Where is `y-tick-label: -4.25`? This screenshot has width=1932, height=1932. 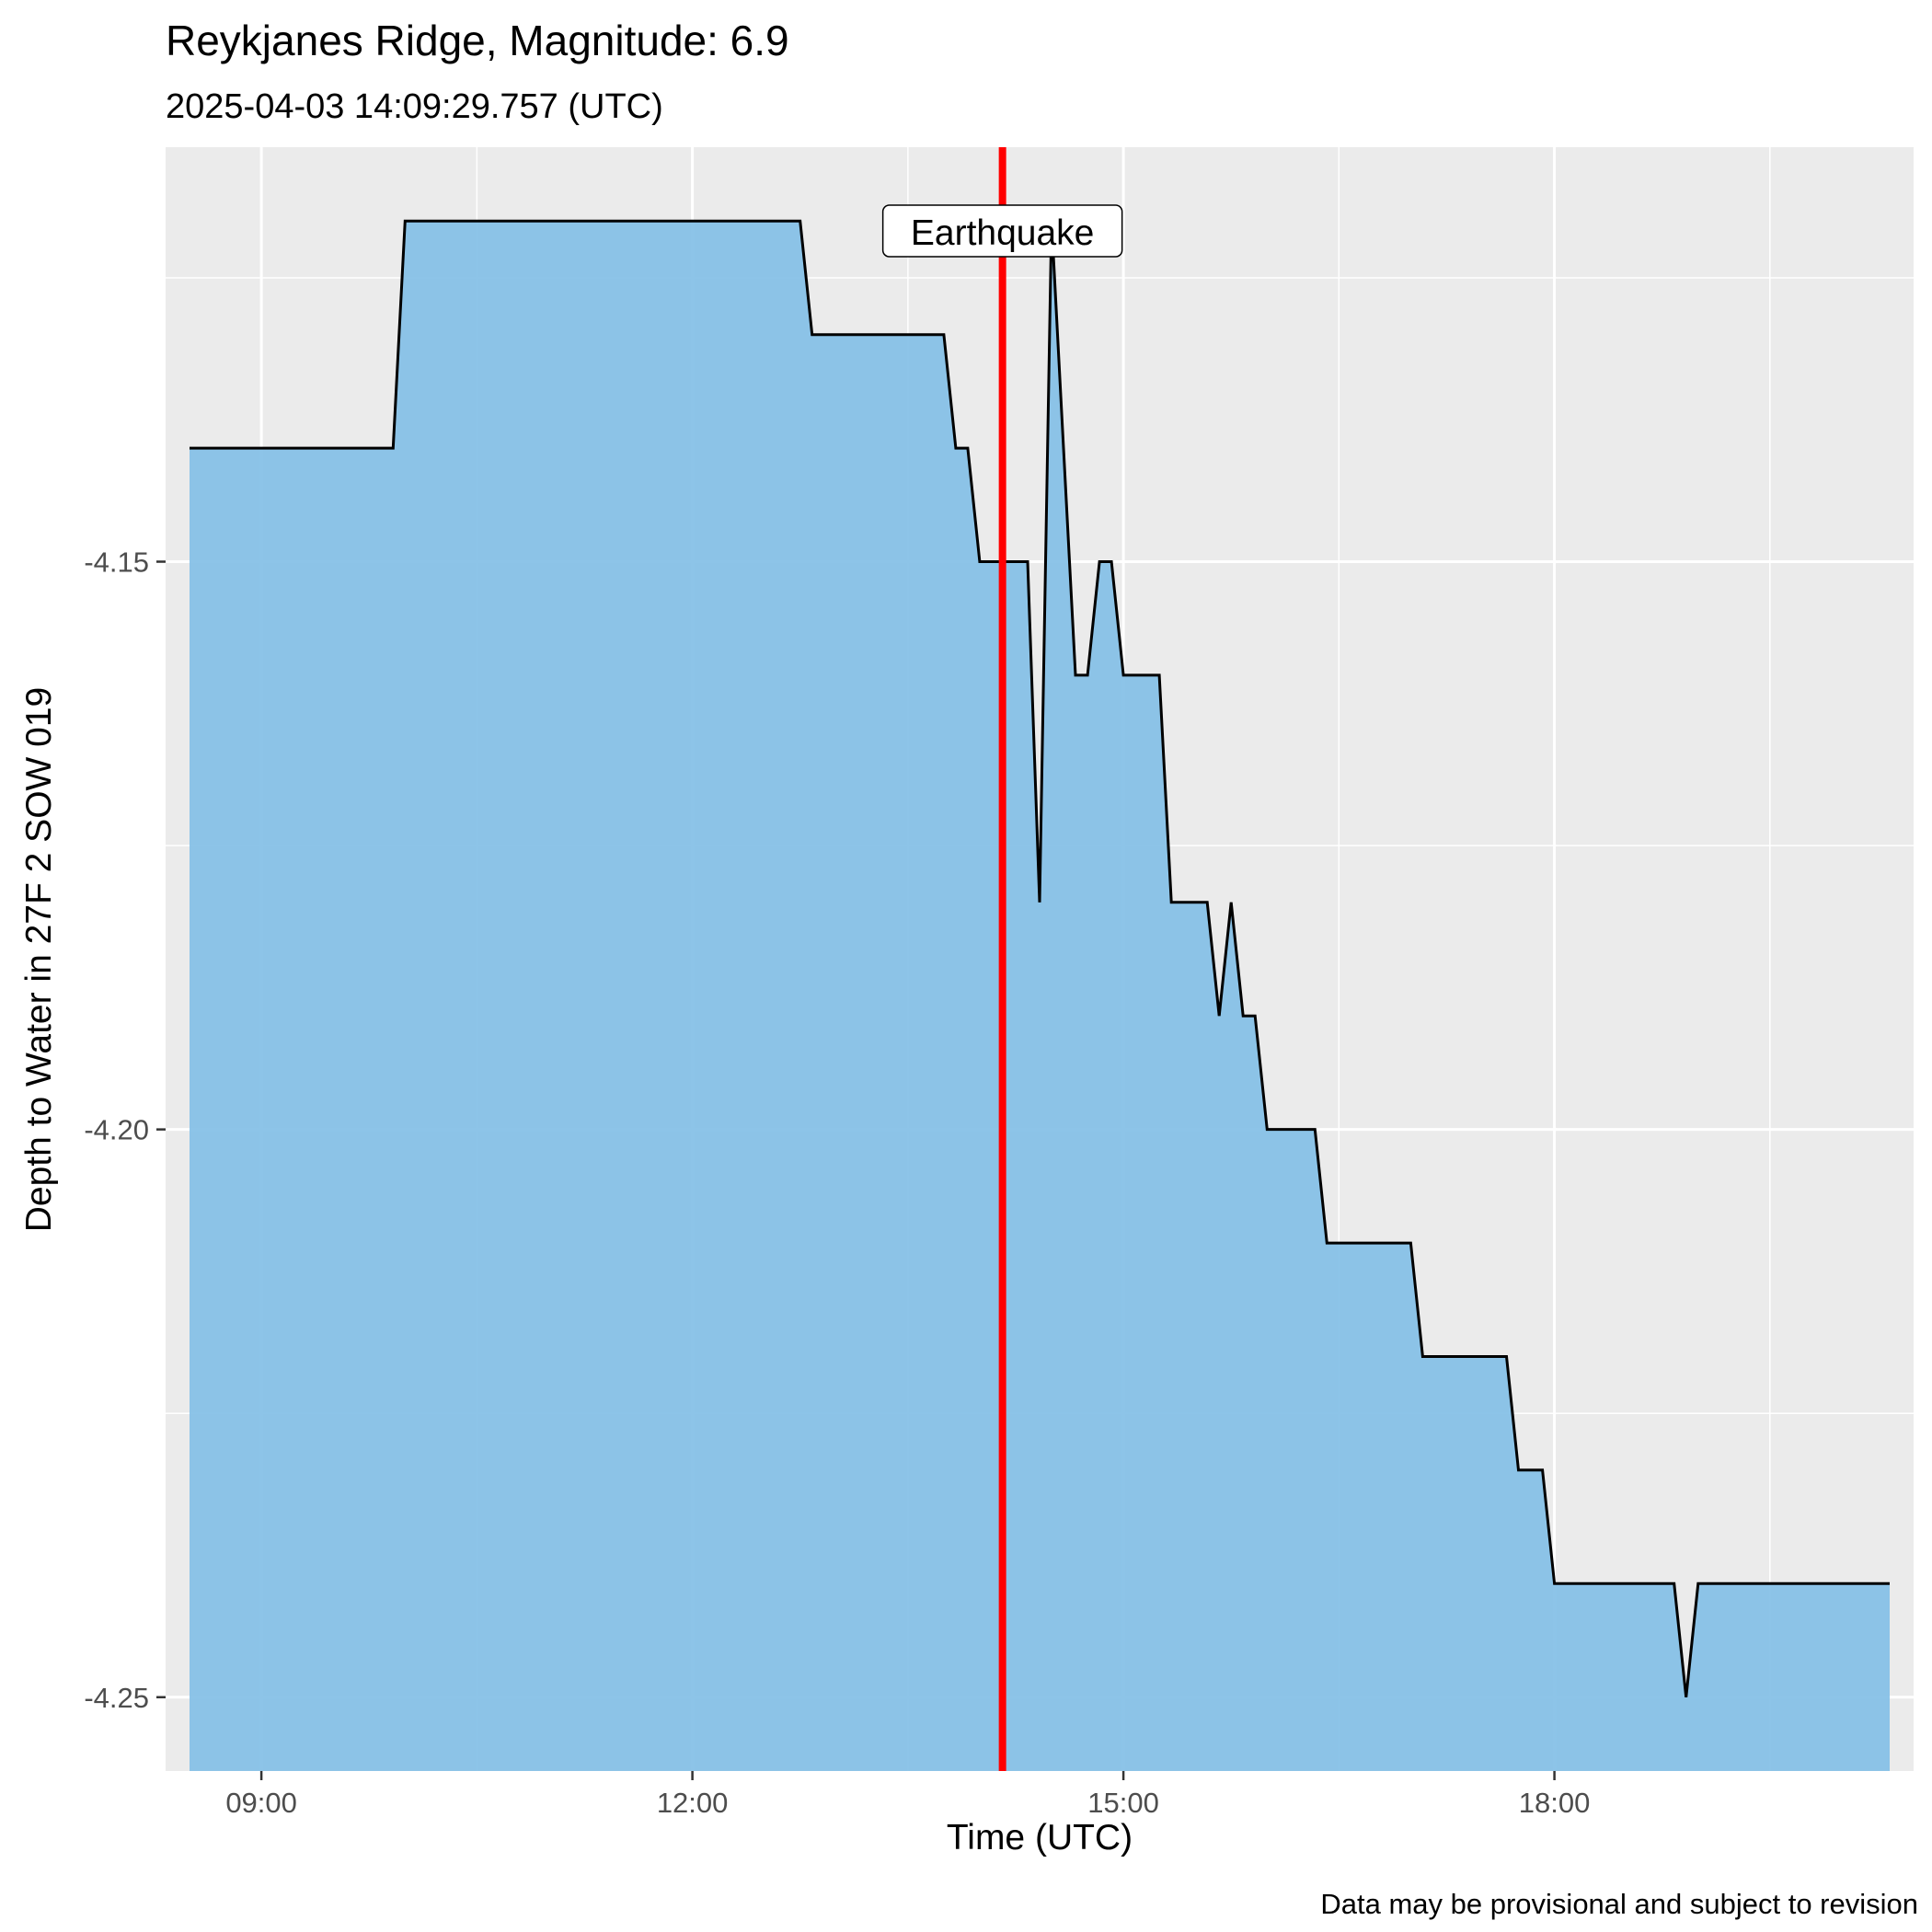 y-tick-label: -4.25 is located at coordinates (116, 1698).